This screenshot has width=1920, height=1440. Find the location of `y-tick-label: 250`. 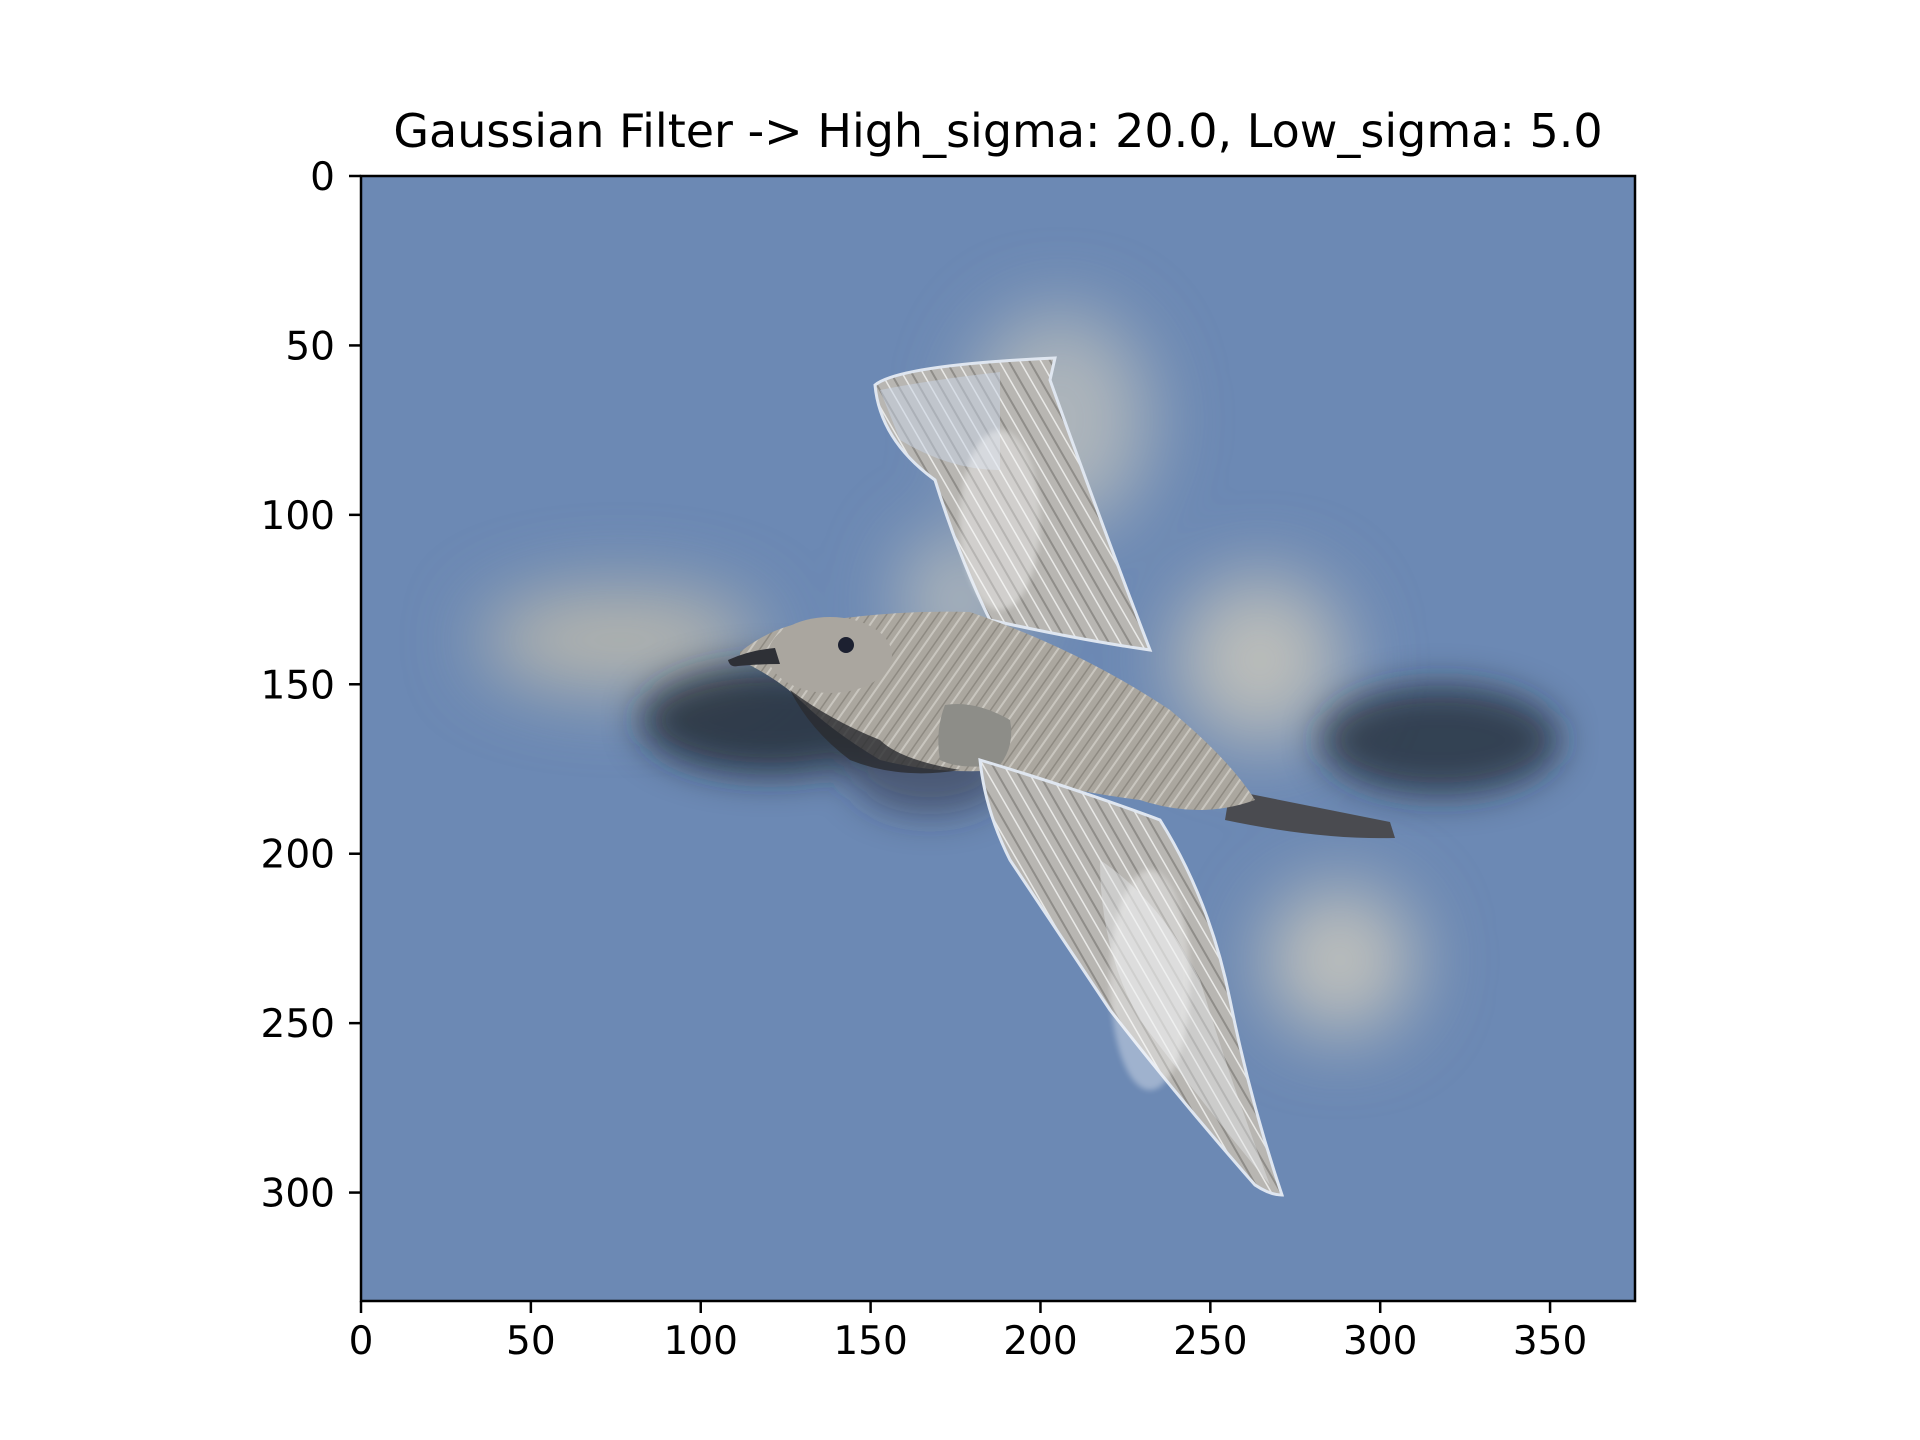

y-tick-label: 250 is located at coordinates (298, 1024).